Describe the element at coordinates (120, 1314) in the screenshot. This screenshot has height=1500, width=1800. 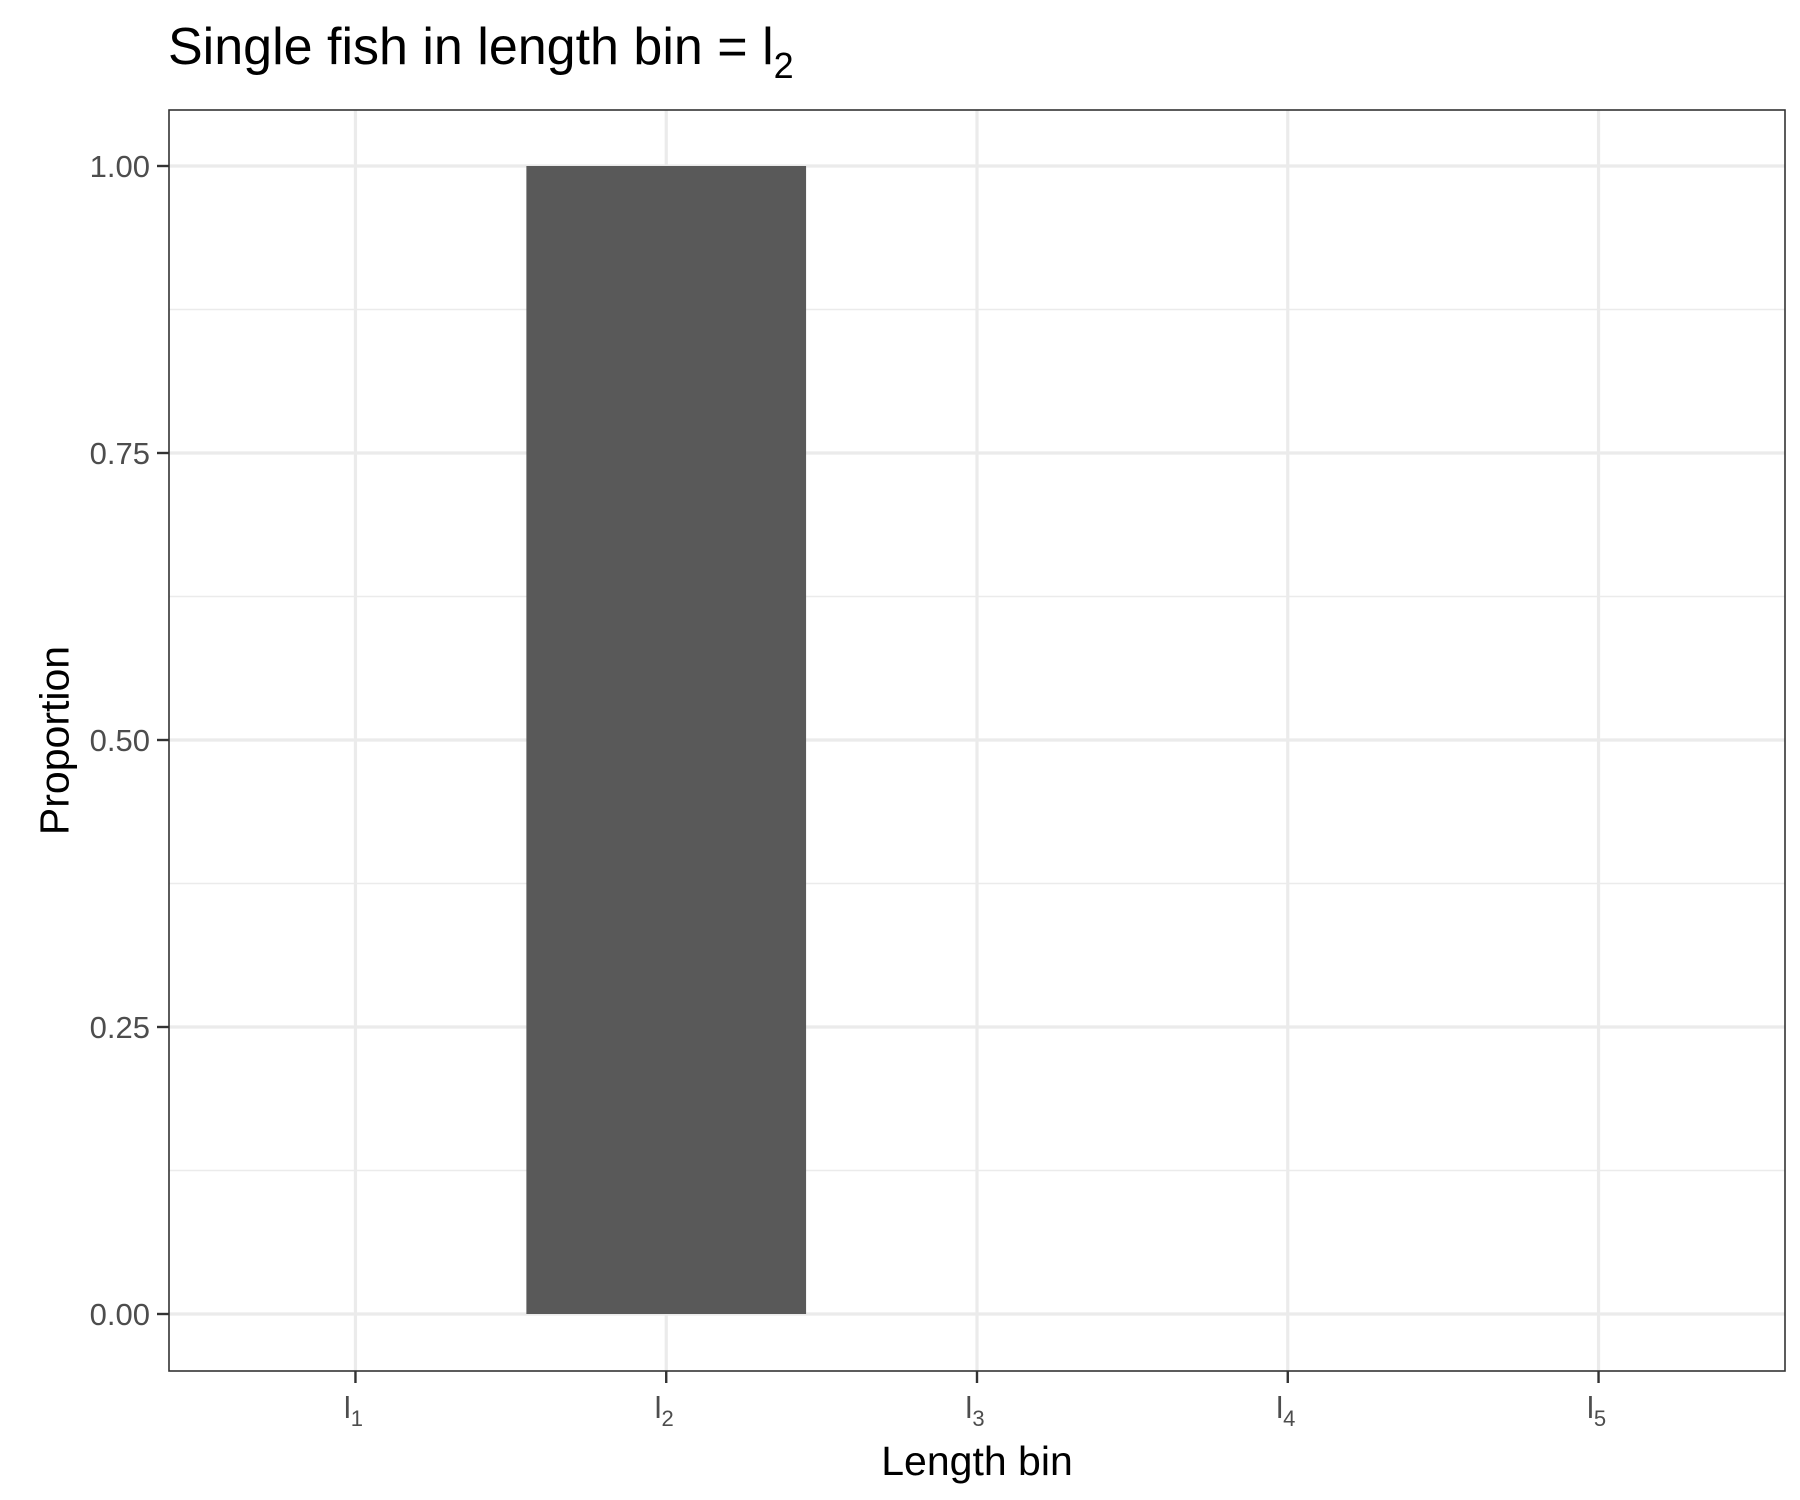
I see `y-tick-label: 0.00` at that location.